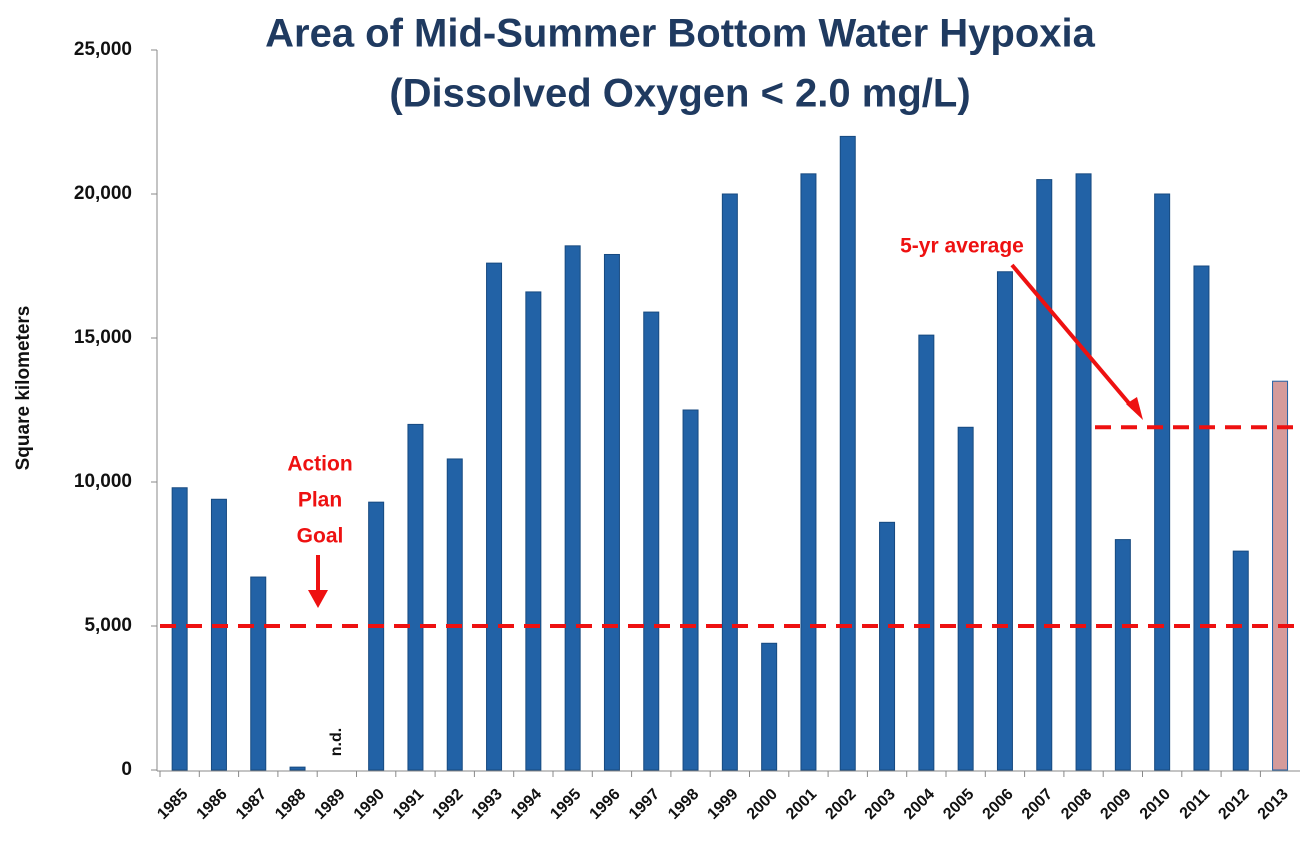  I want to click on chart-title: (Dissolved Oxygen < 2.0 mg/L), so click(679, 94).